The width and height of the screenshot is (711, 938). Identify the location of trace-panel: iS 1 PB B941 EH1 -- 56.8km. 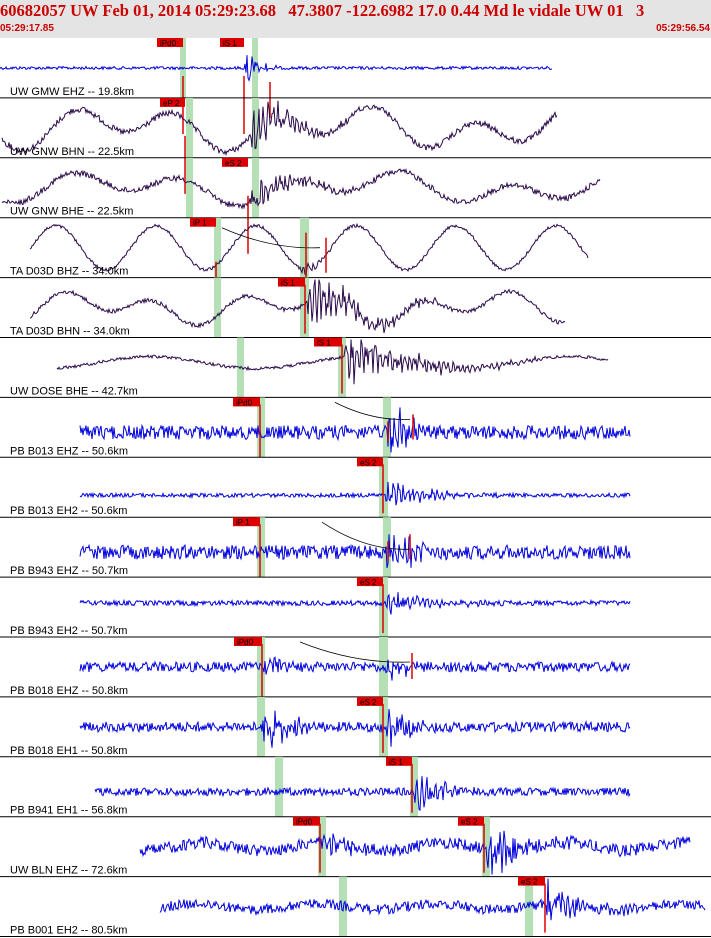
(355, 787).